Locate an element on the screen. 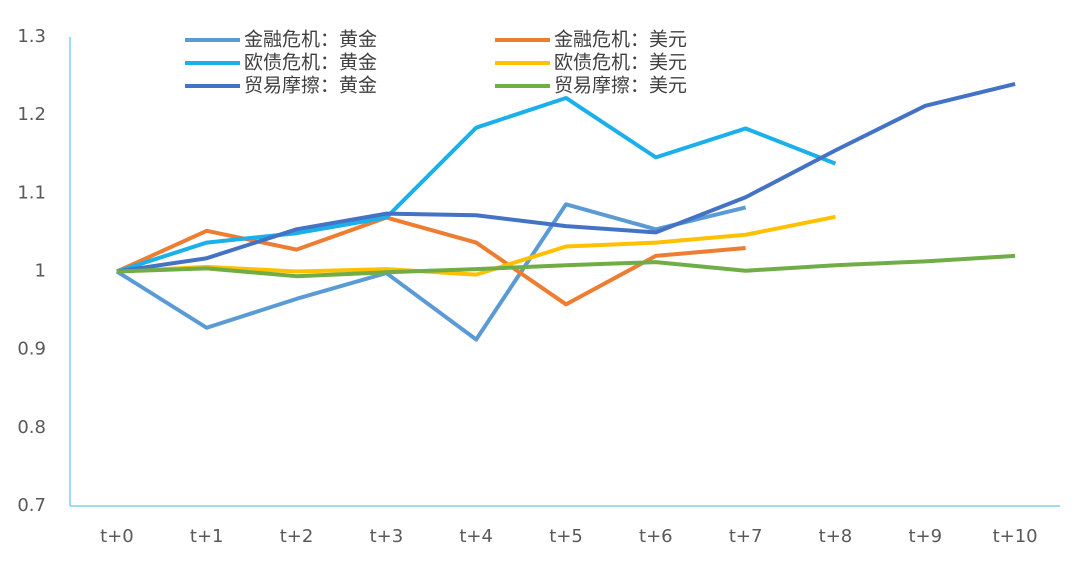 The image size is (1080, 564). legend-label: 金融危机：黄金 is located at coordinates (310, 40).